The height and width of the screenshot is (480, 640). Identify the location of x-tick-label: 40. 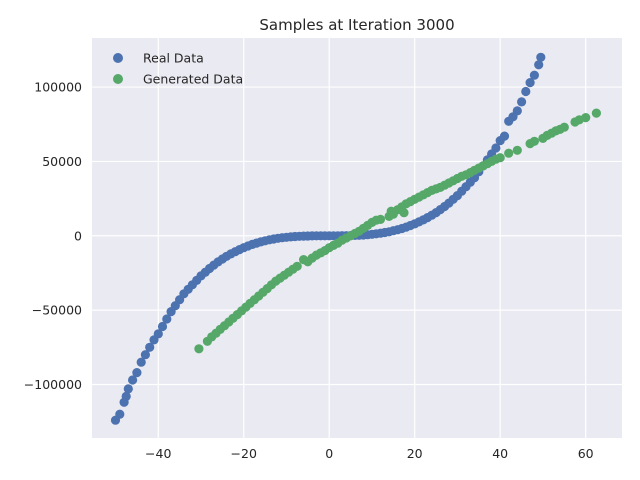
(500, 453).